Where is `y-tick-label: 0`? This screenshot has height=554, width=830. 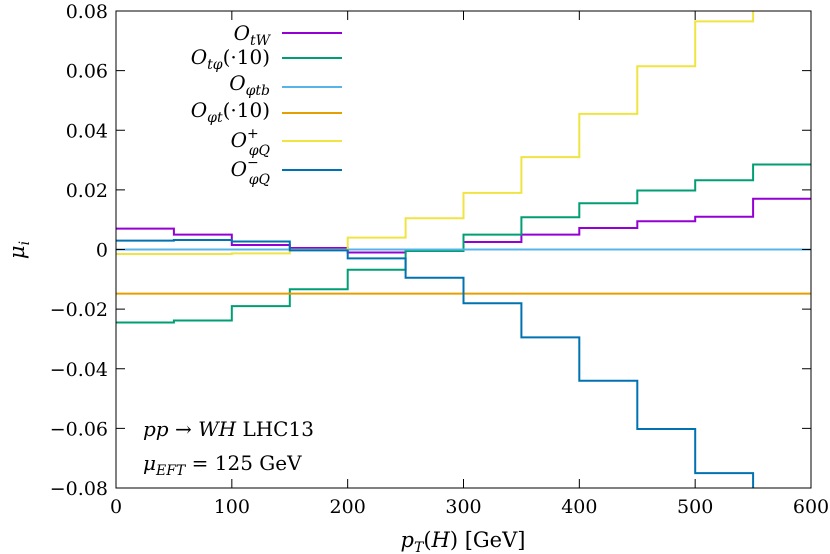 y-tick-label: 0 is located at coordinates (102, 251).